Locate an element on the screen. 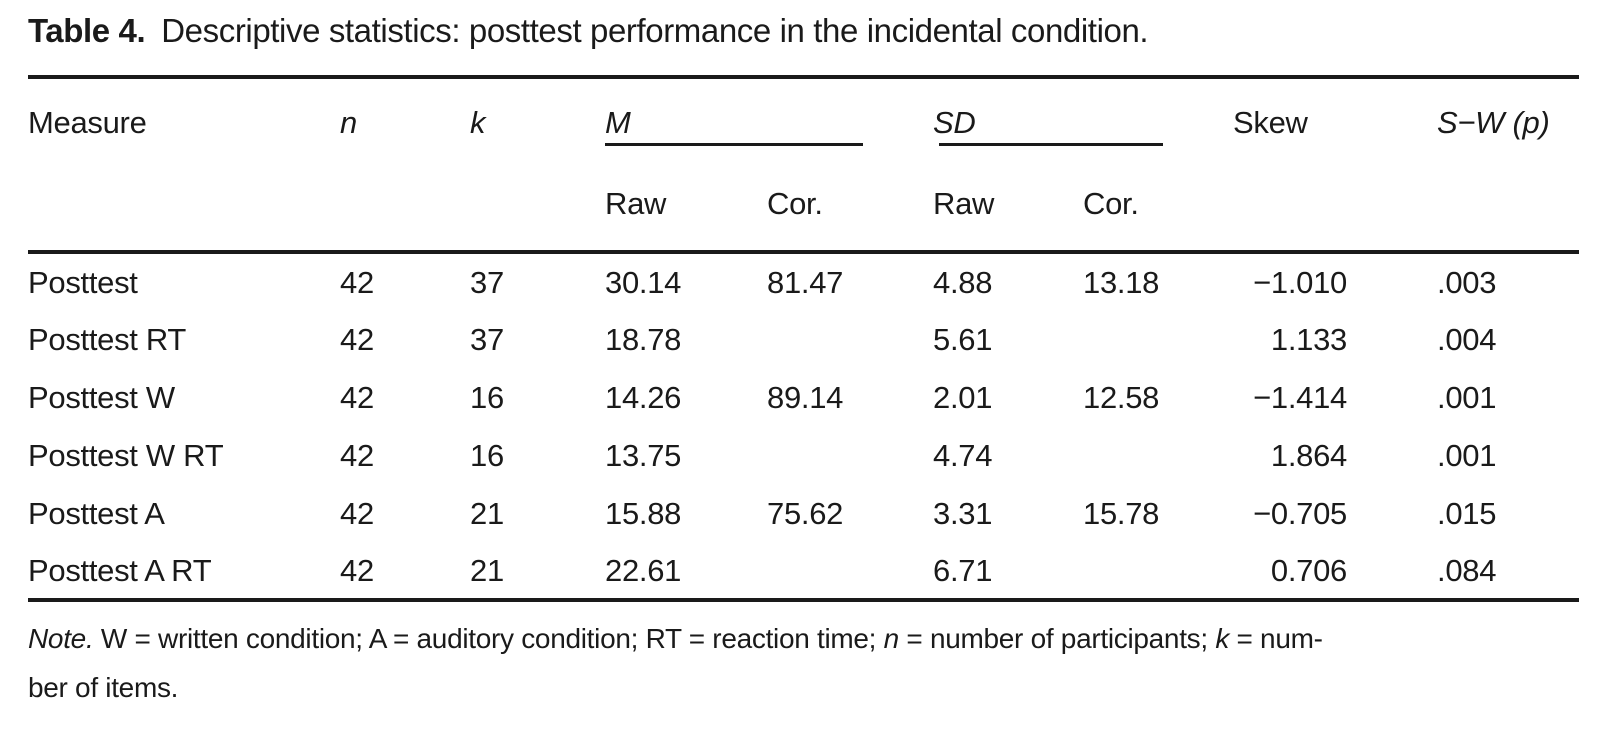  cell-skew: 1.133 is located at coordinates (1308, 339).